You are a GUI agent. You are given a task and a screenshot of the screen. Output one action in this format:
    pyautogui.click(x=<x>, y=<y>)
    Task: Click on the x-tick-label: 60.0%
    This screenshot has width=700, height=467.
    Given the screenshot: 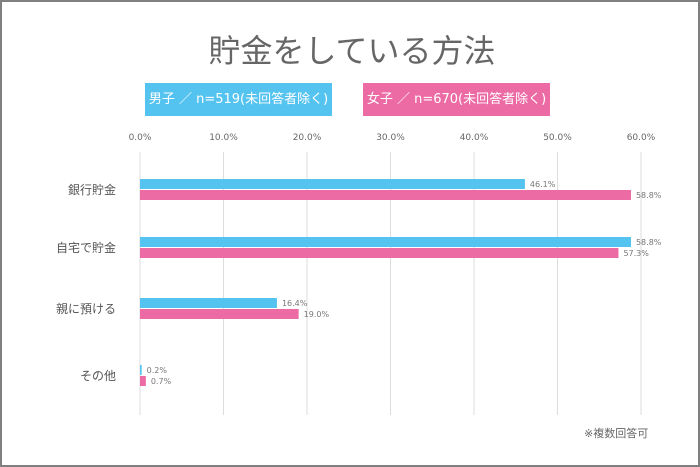 What is the action you would take?
    pyautogui.click(x=641, y=138)
    